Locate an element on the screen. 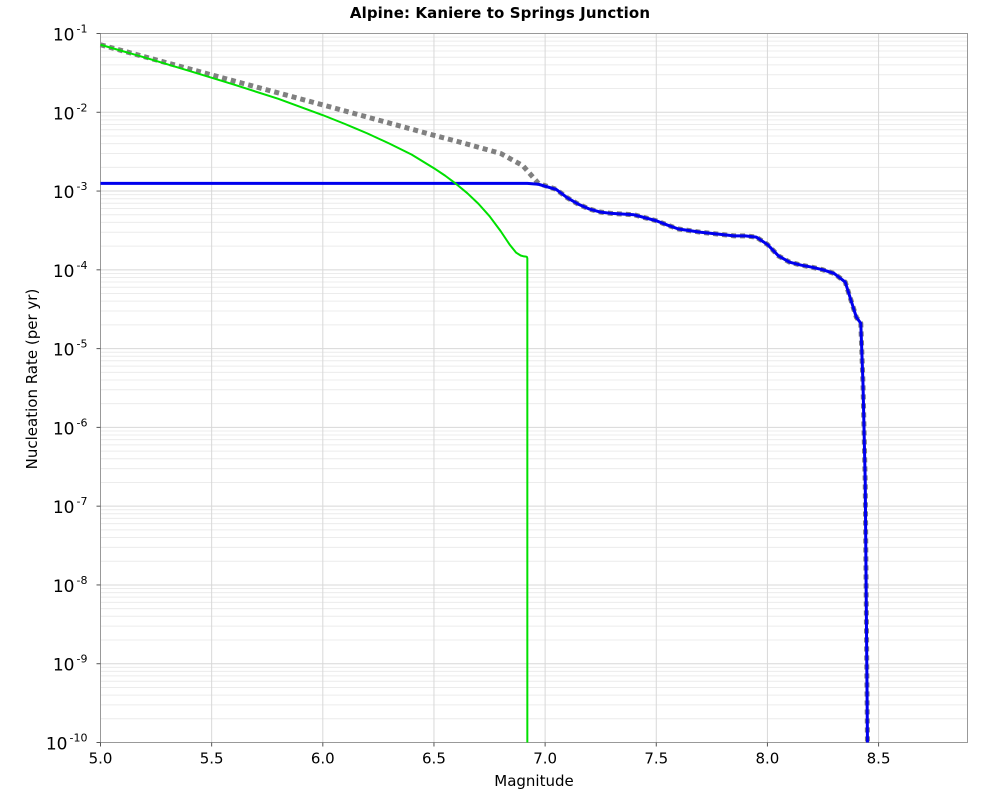 This screenshot has width=1000, height=800. y-tick-exponent: -5 is located at coordinates (82, 344).